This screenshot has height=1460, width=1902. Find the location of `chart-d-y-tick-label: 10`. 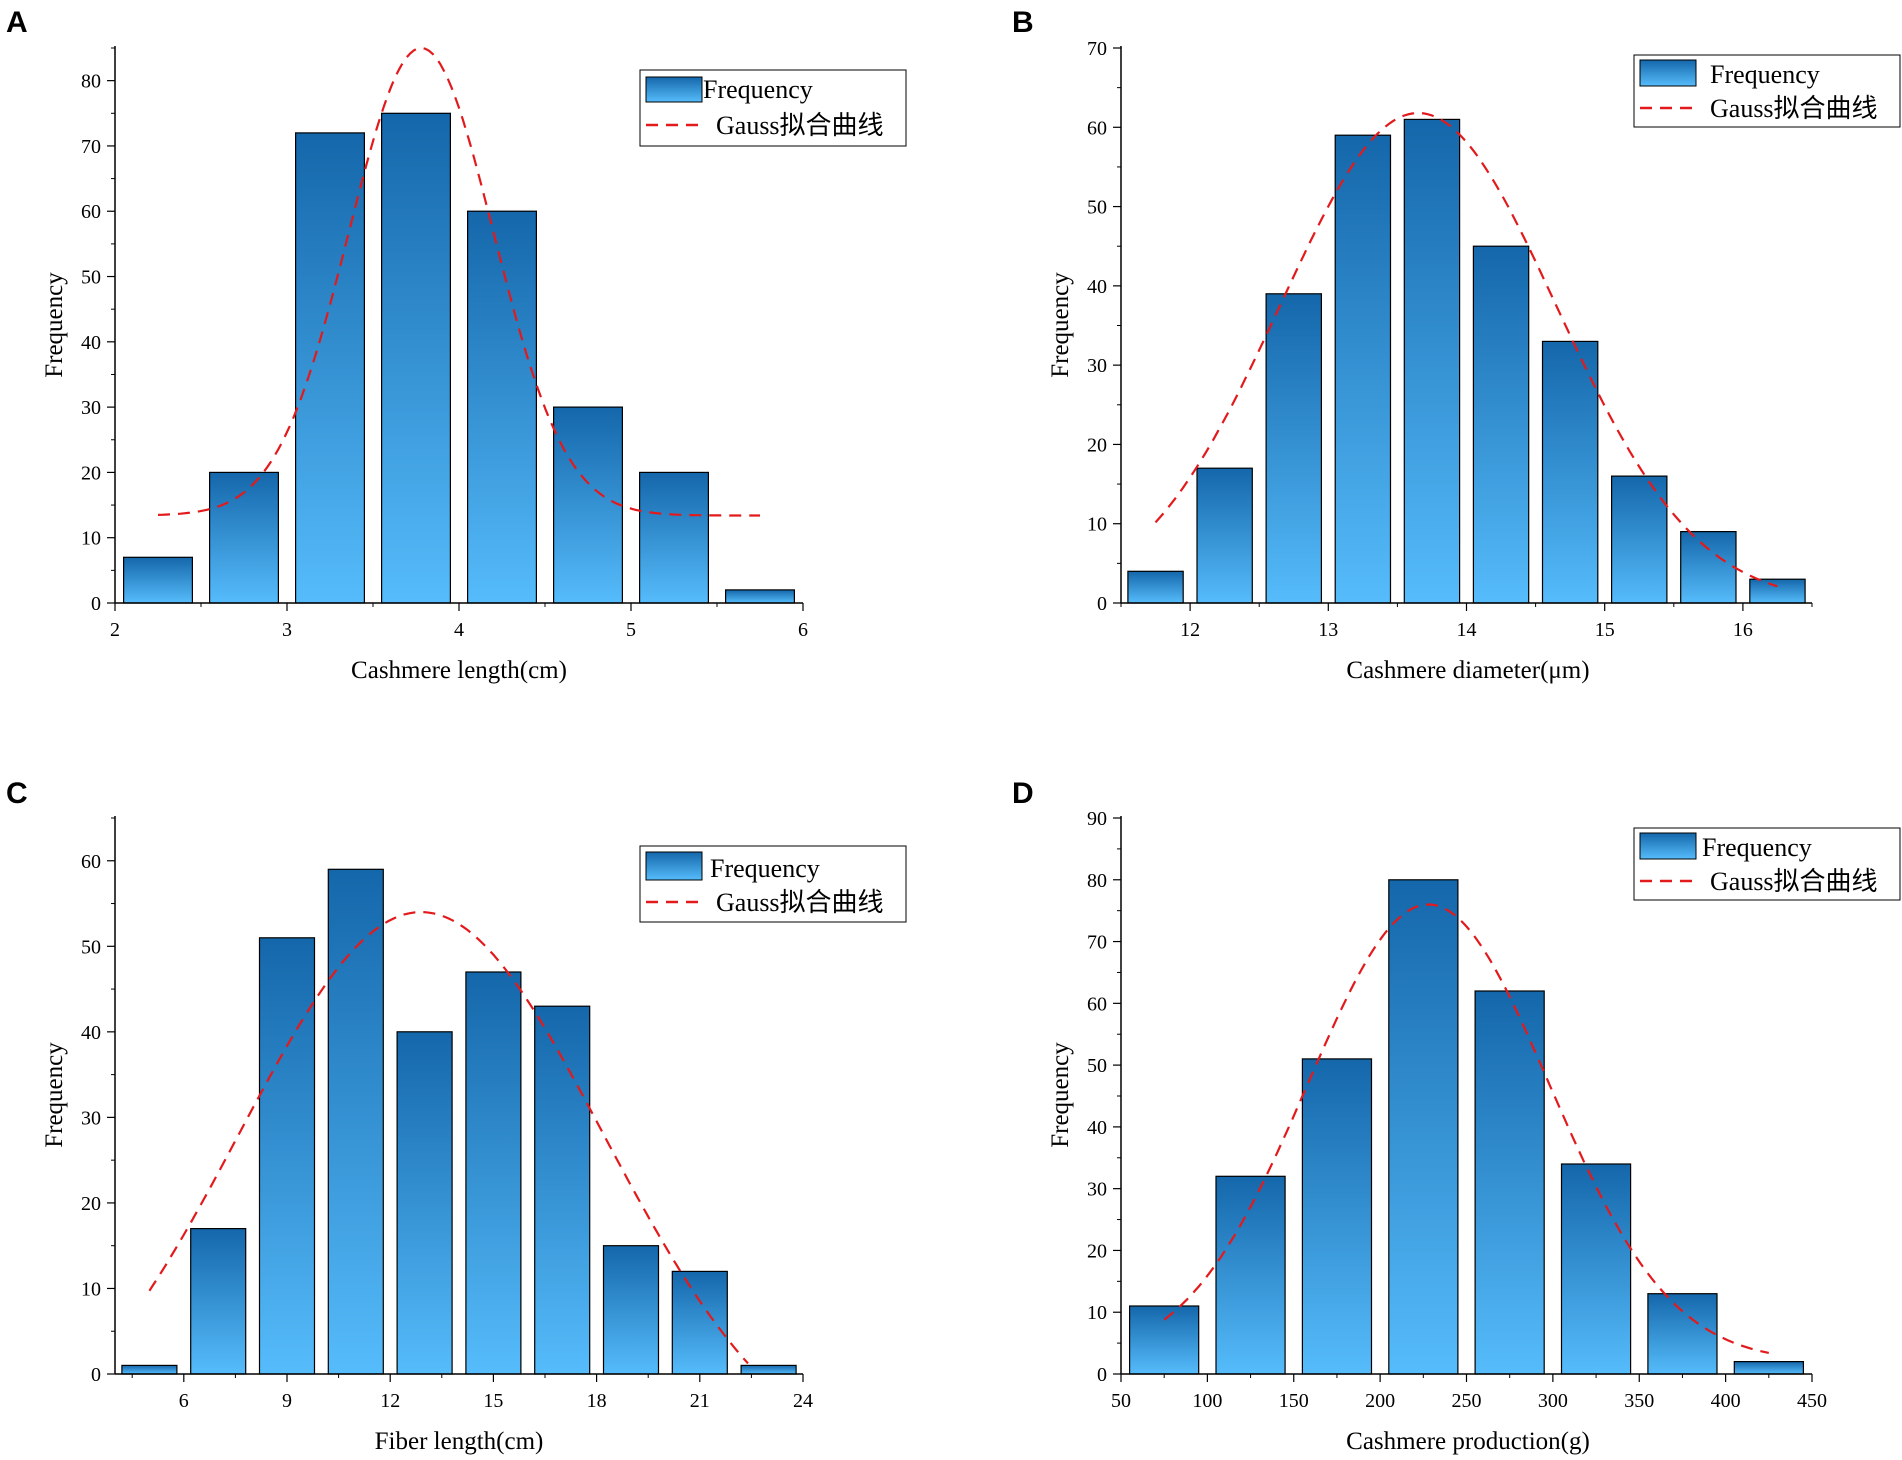

chart-d-y-tick-label: 10 is located at coordinates (1097, 1313).